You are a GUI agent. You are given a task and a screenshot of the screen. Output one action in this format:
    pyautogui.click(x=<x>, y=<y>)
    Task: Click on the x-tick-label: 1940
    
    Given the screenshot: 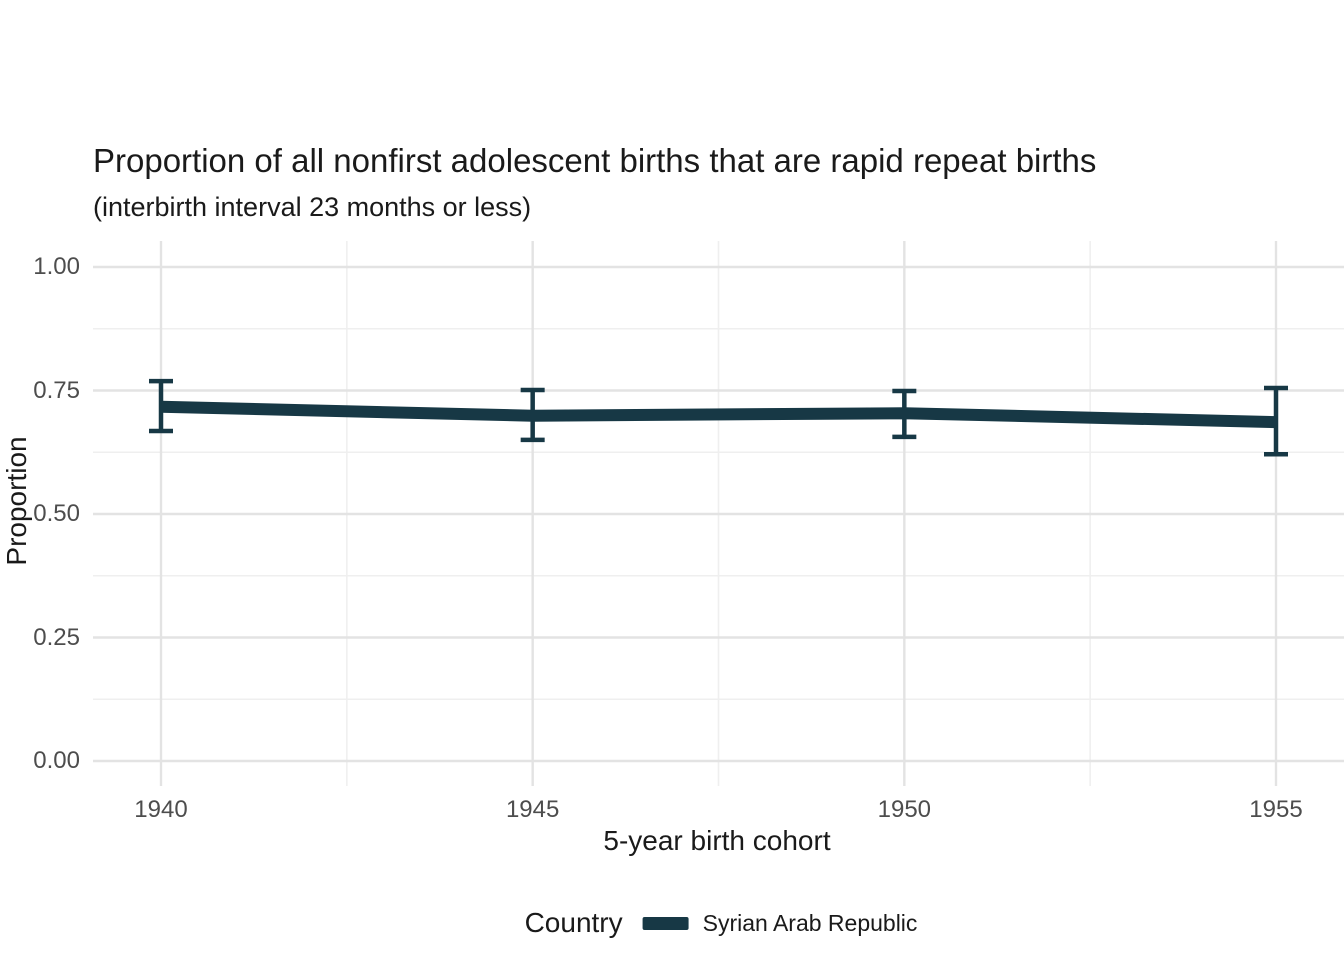 What is the action you would take?
    pyautogui.click(x=161, y=809)
    